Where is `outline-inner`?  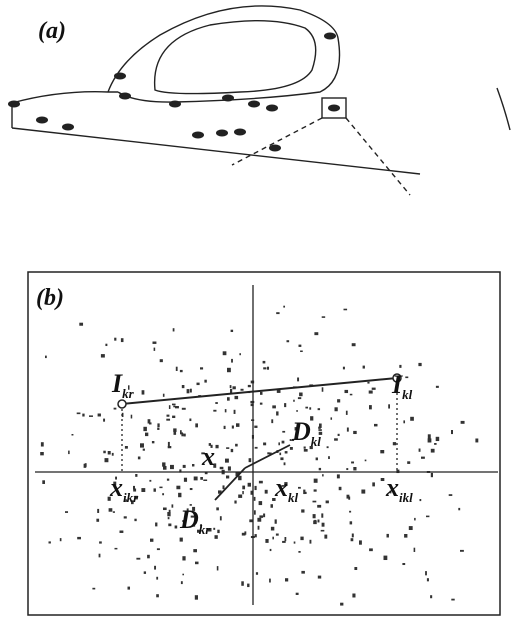 outline-inner is located at coordinates (235, 57).